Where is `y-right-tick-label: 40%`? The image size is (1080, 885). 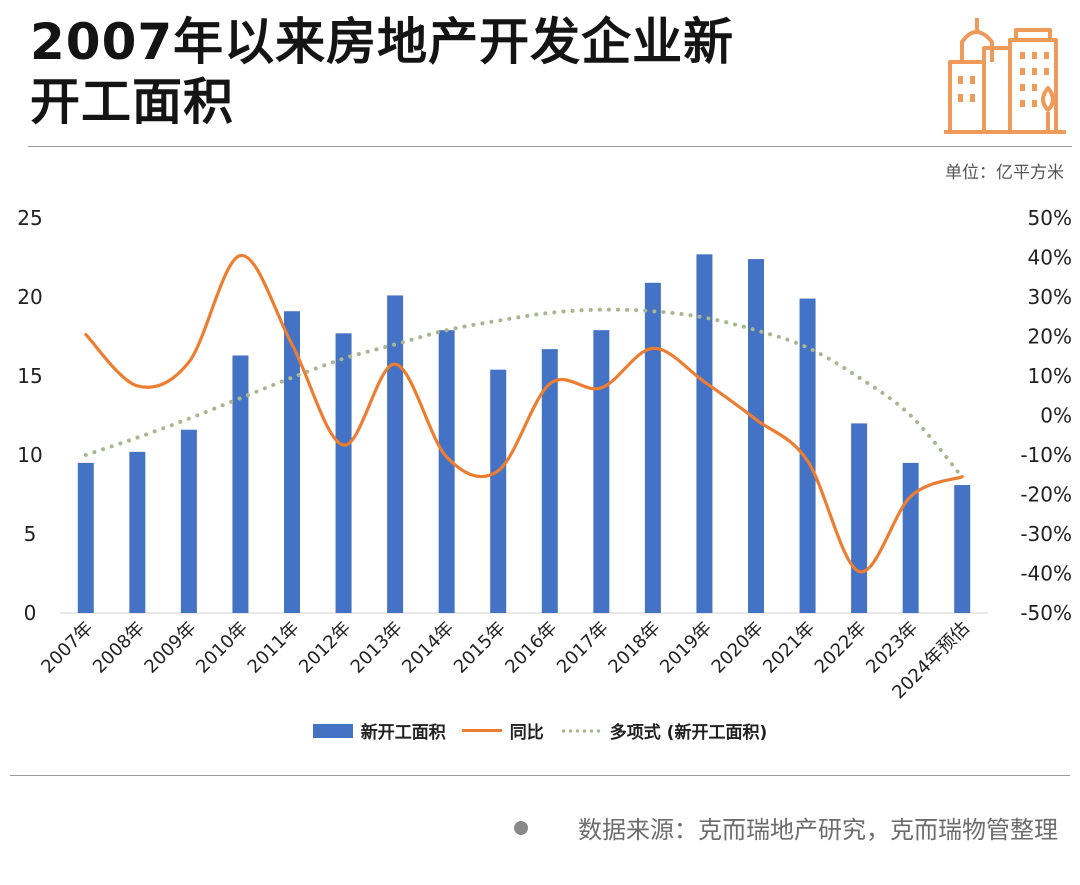 y-right-tick-label: 40% is located at coordinates (1050, 258).